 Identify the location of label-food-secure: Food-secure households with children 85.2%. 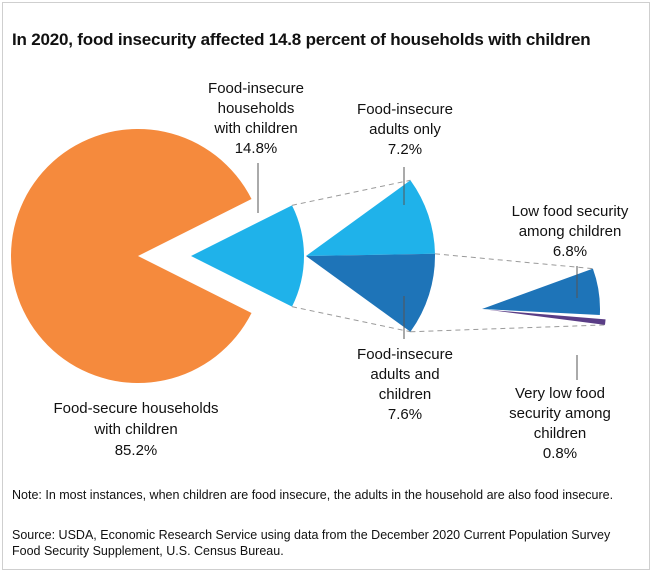
(135, 429).